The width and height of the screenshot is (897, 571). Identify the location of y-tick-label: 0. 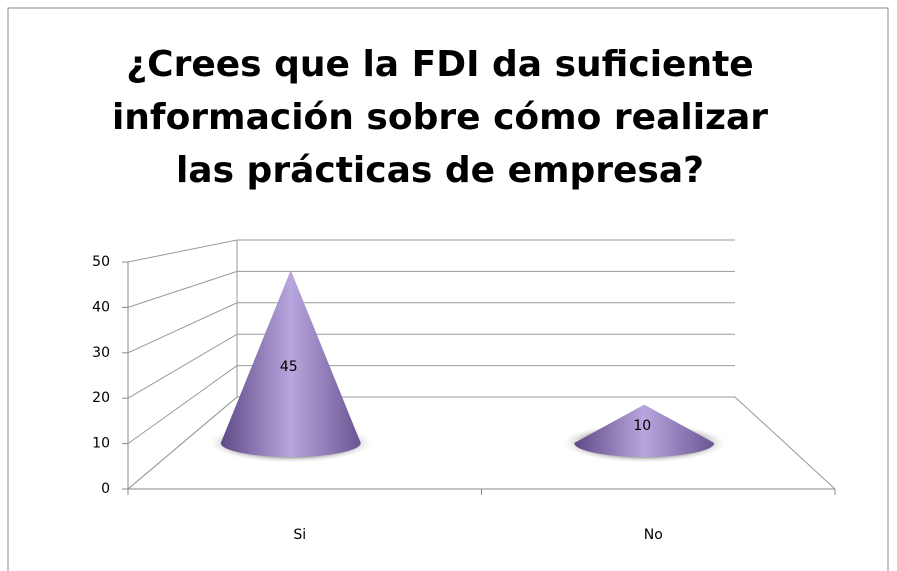
(105, 489).